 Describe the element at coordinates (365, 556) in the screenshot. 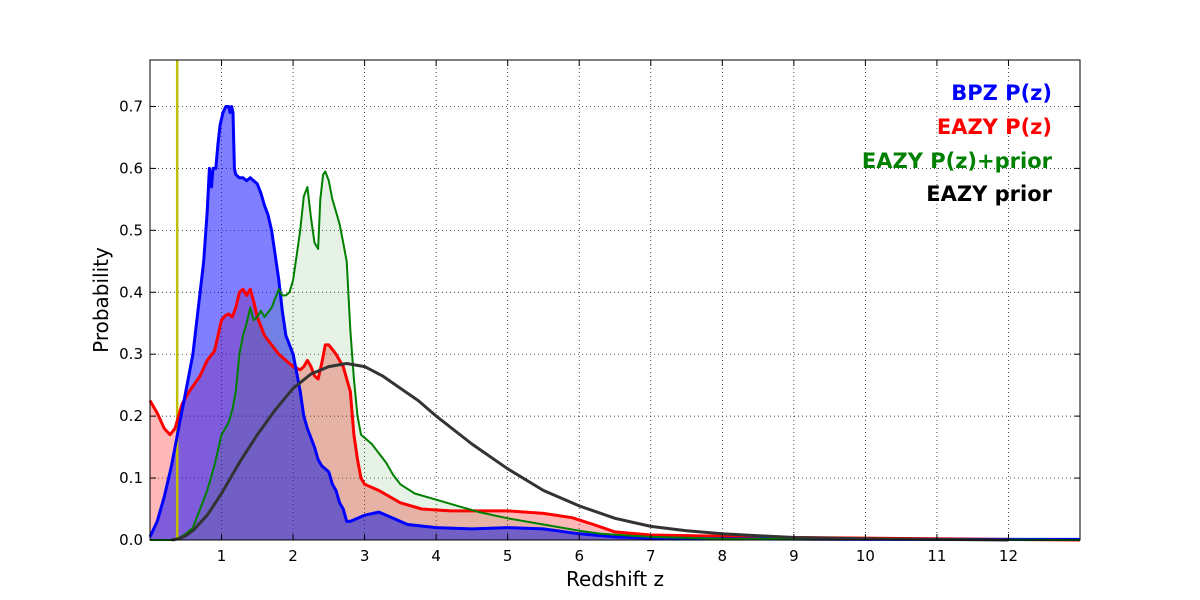

I see `x-tick-label: 3` at that location.